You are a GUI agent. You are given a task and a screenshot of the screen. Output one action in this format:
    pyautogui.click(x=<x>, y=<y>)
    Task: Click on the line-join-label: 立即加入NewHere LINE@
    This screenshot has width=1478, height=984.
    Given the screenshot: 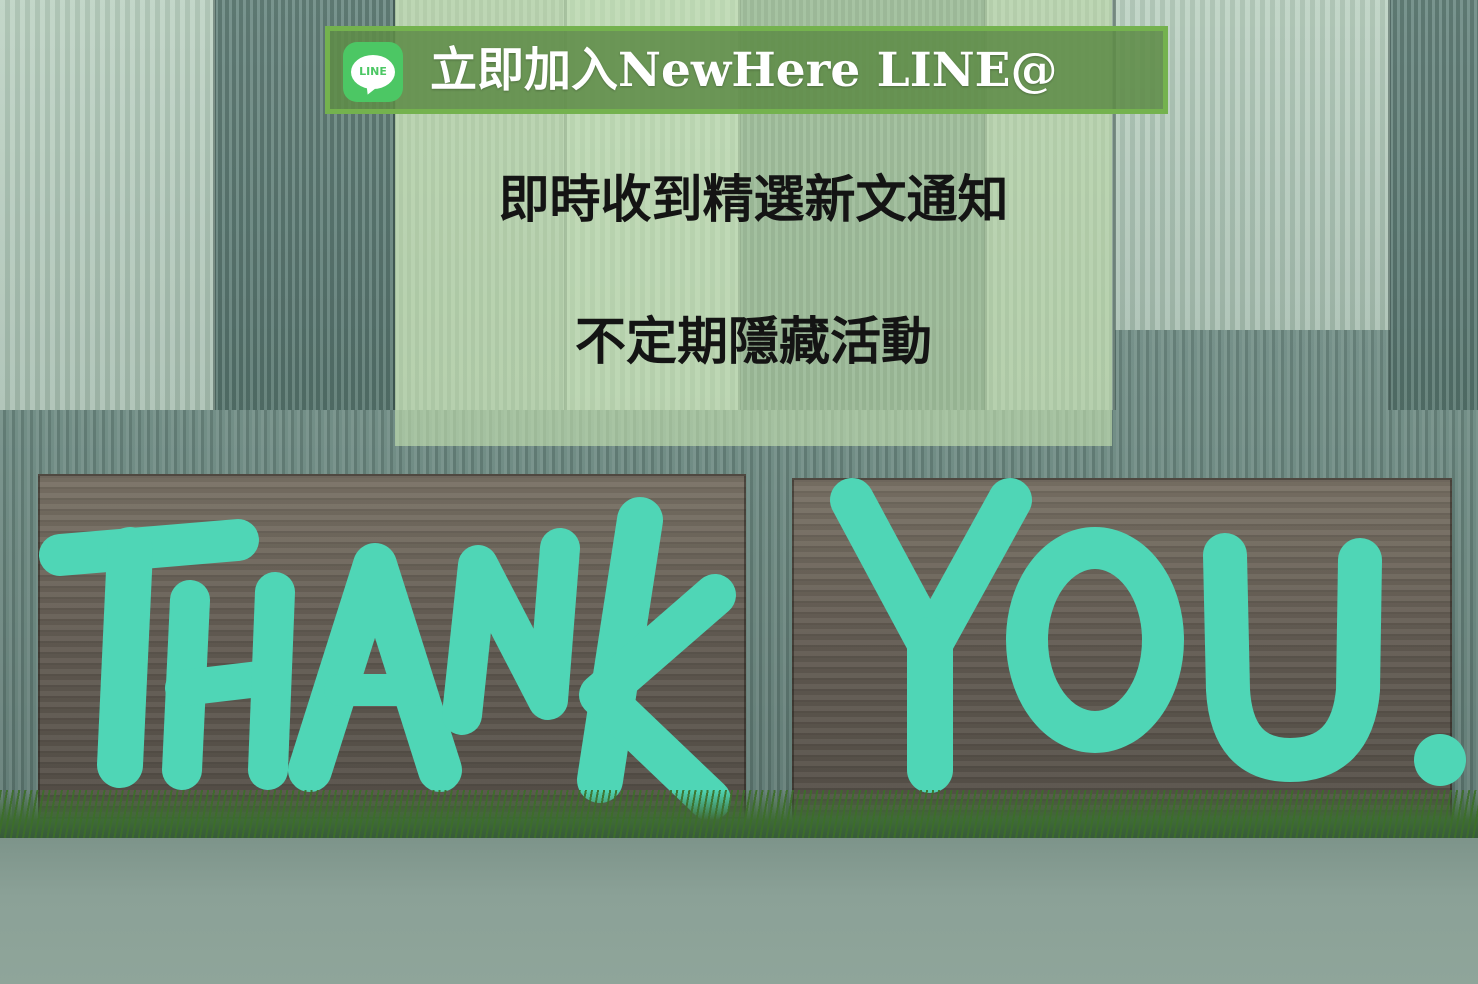 What is the action you would take?
    pyautogui.click(x=744, y=70)
    